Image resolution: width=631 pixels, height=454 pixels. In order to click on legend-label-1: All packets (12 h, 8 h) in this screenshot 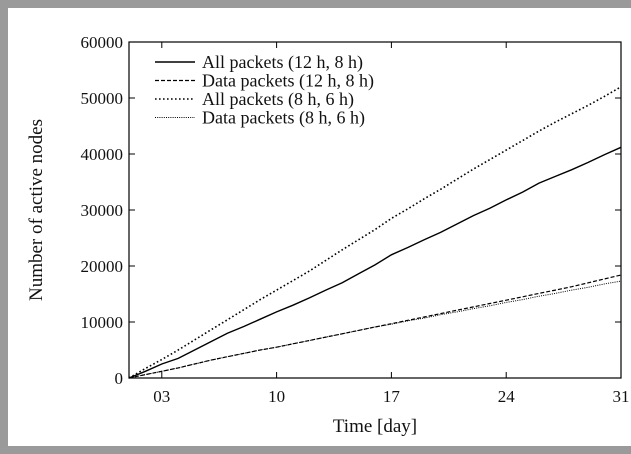, I will do `click(282, 62)`.